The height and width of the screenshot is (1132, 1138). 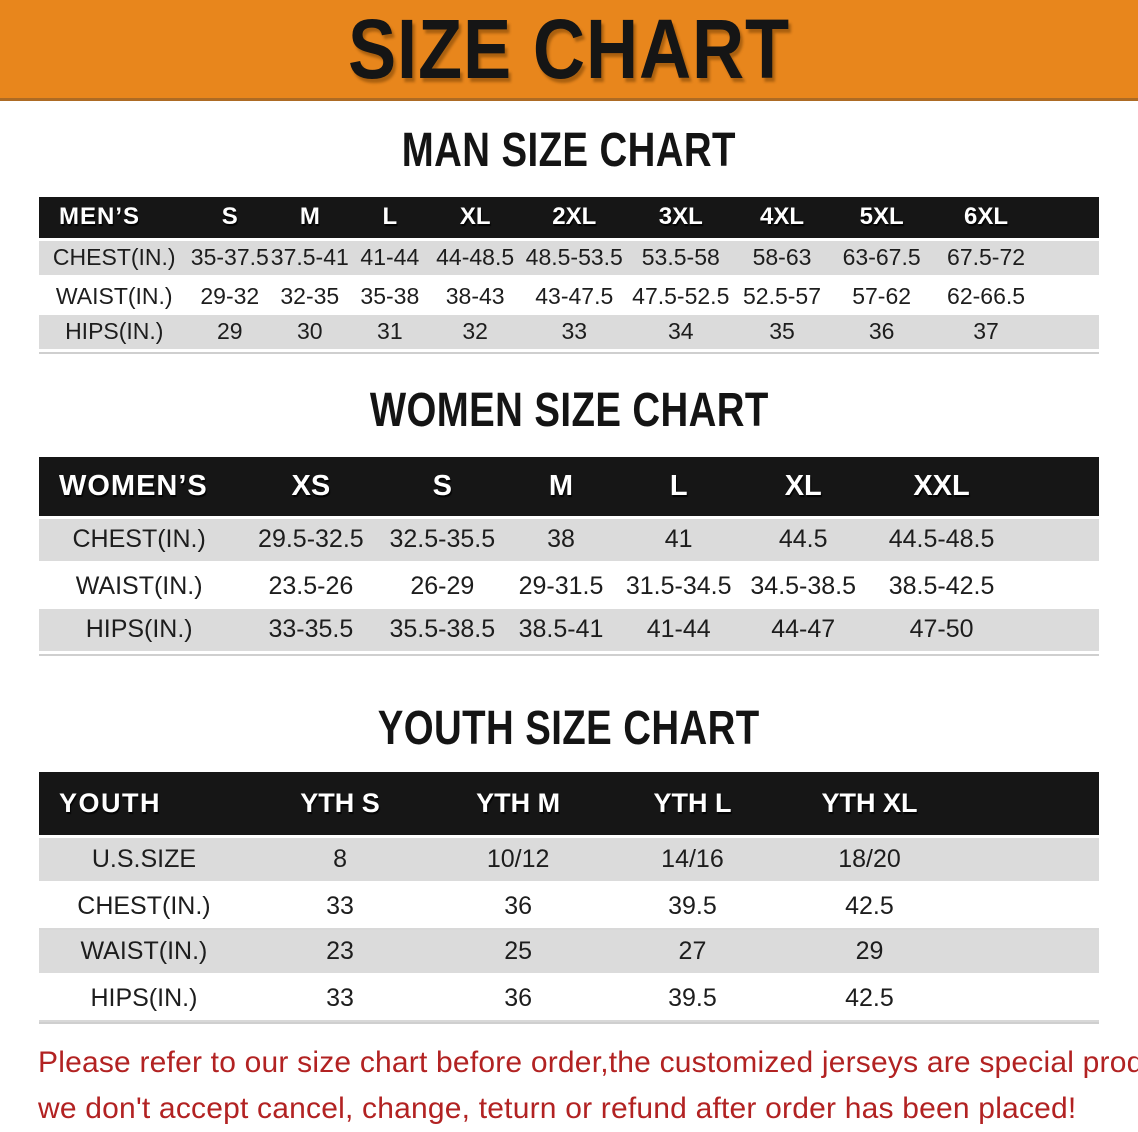 I want to click on table-cell: 57-62, so click(x=881, y=296).